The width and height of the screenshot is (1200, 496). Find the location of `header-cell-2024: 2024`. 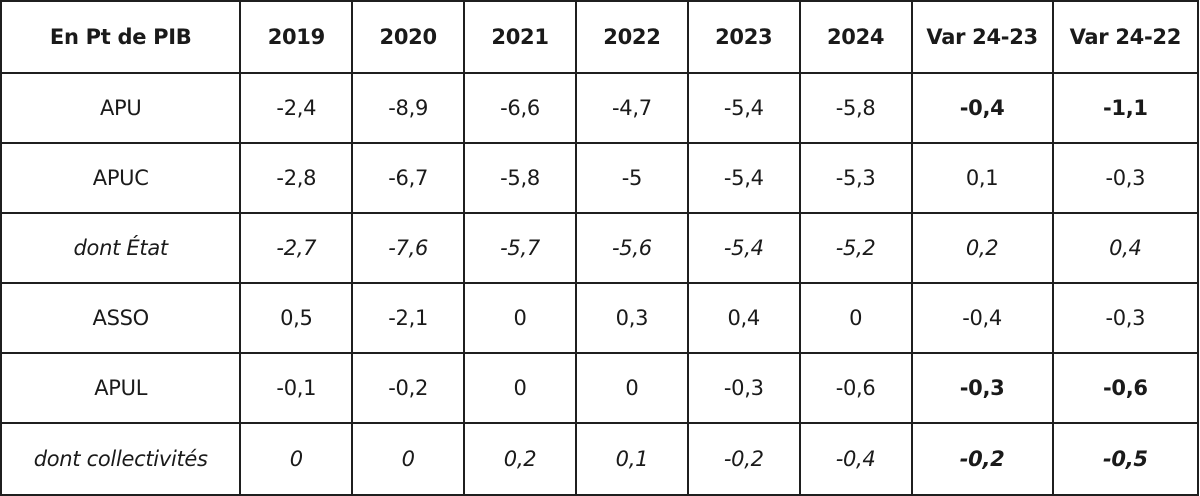

header-cell-2024: 2024 is located at coordinates (855, 37).